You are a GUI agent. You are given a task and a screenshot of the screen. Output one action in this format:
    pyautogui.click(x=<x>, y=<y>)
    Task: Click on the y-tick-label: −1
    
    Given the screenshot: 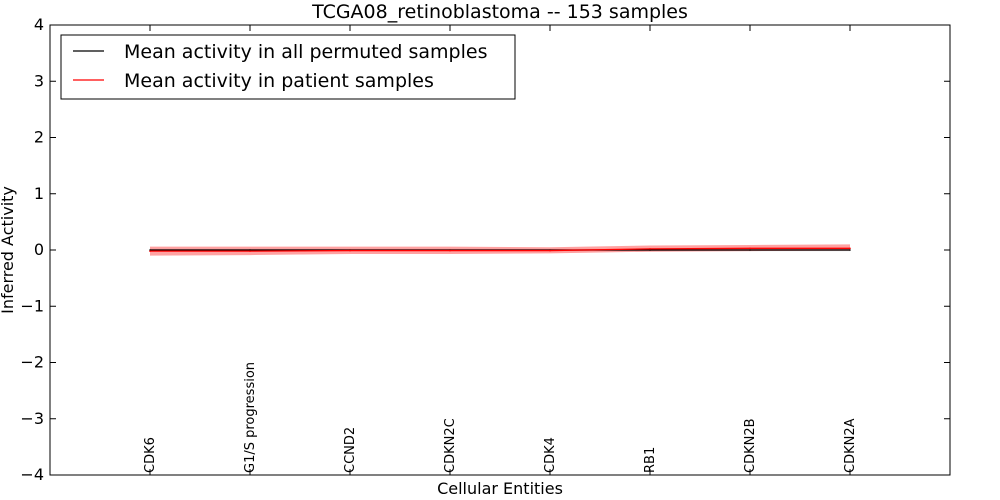 What is the action you would take?
    pyautogui.click(x=32, y=305)
    